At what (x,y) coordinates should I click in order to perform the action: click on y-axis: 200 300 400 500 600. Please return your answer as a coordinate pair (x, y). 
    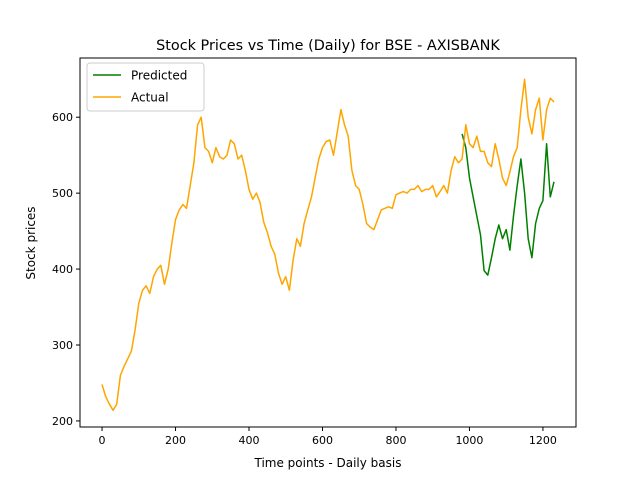
    Looking at the image, I should click on (66, 269).